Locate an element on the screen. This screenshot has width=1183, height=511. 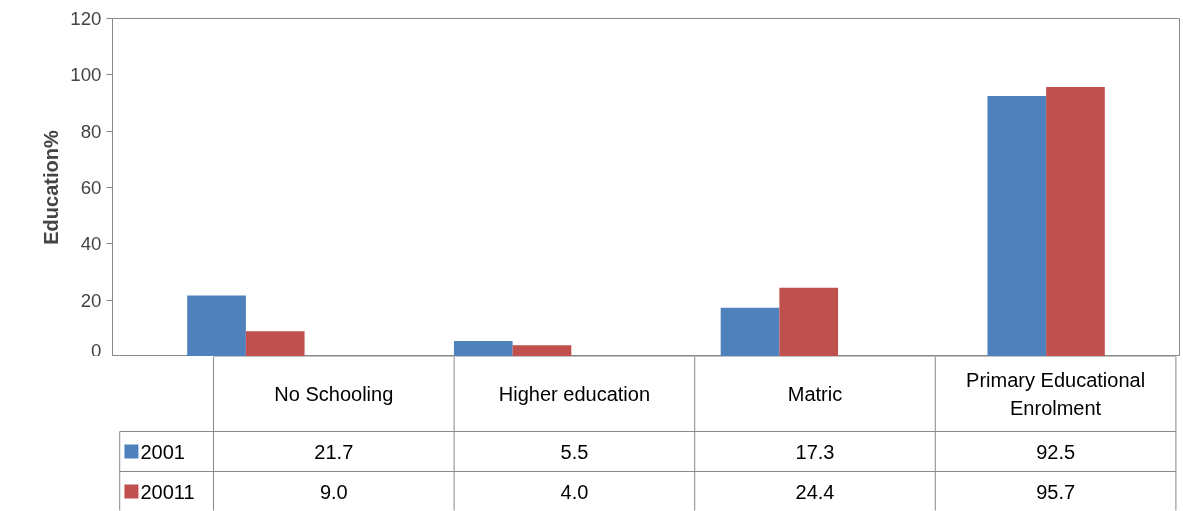
data-label: 92.5 is located at coordinates (1056, 451).